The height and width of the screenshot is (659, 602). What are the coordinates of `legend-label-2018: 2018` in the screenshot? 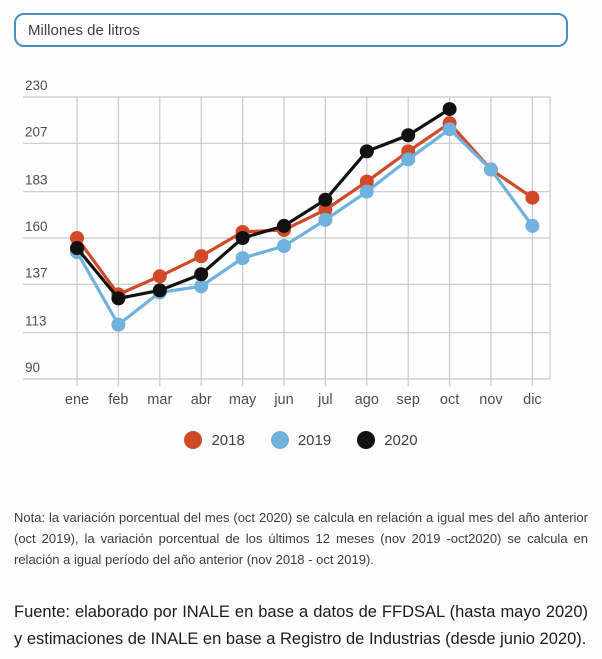 It's located at (228, 440).